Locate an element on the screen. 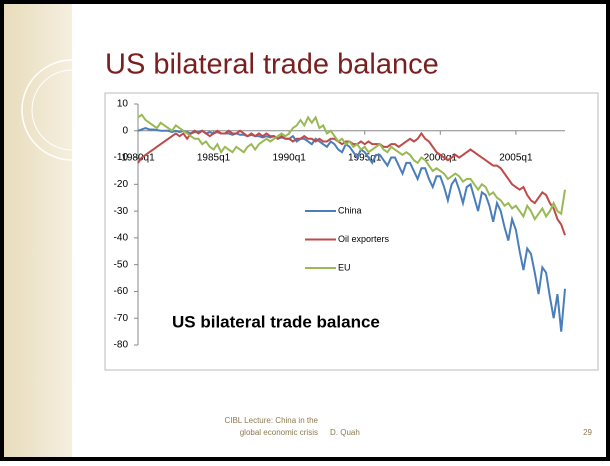  x-tick-label: 1995q1 is located at coordinates (365, 157).